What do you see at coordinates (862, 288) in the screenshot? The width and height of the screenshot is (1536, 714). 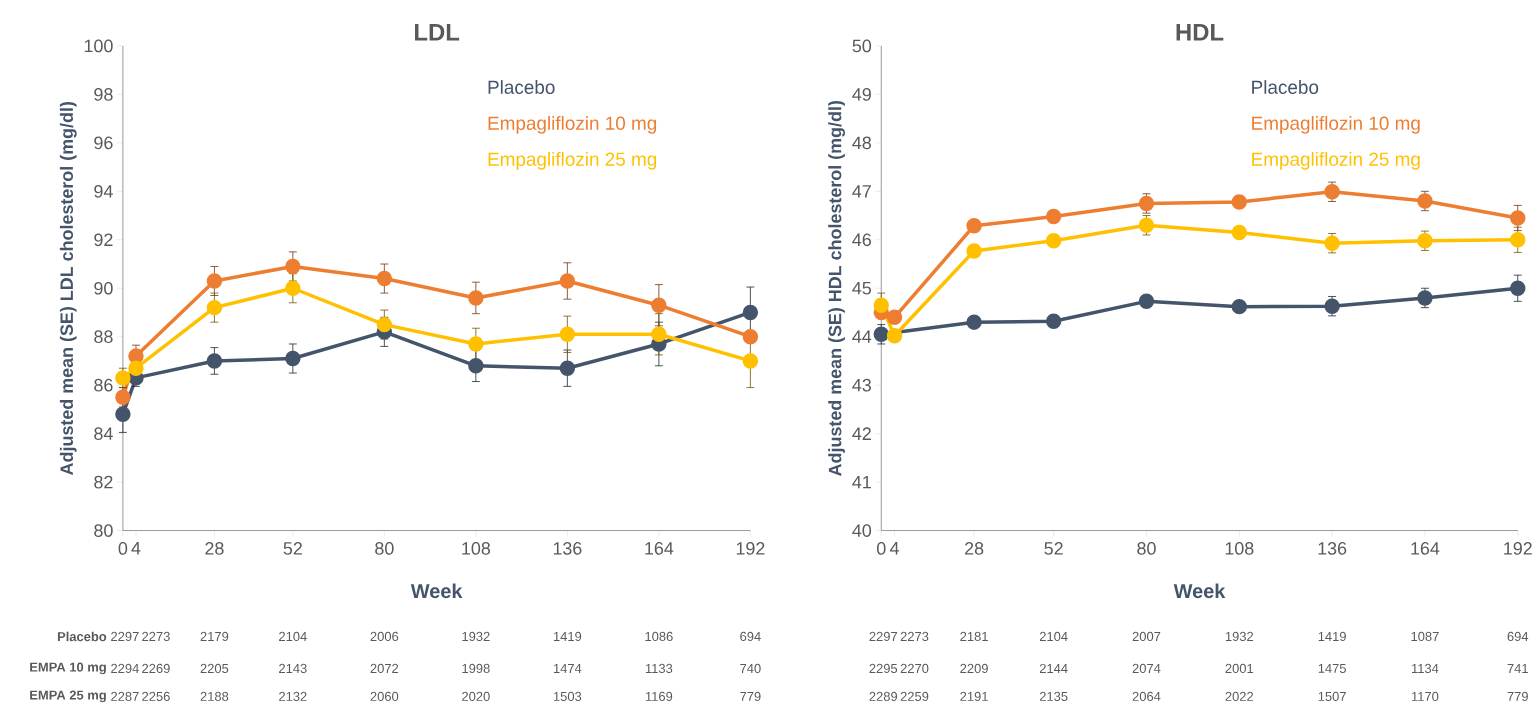 I see `y-tick-label: 45` at bounding box center [862, 288].